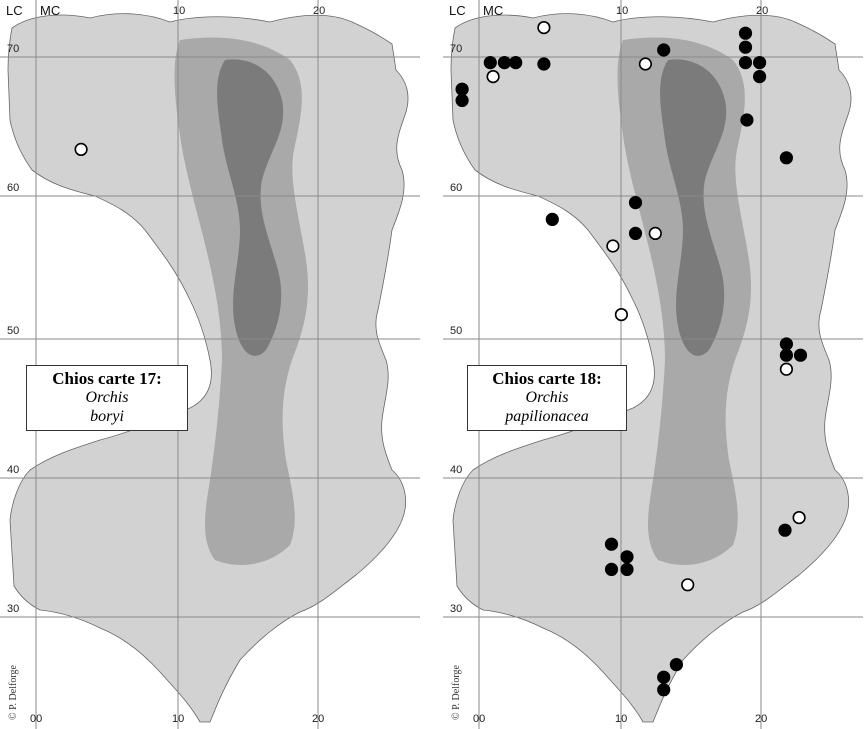 The height and width of the screenshot is (729, 864). I want to click on legend-title: Chios carte 17:, so click(107, 378).